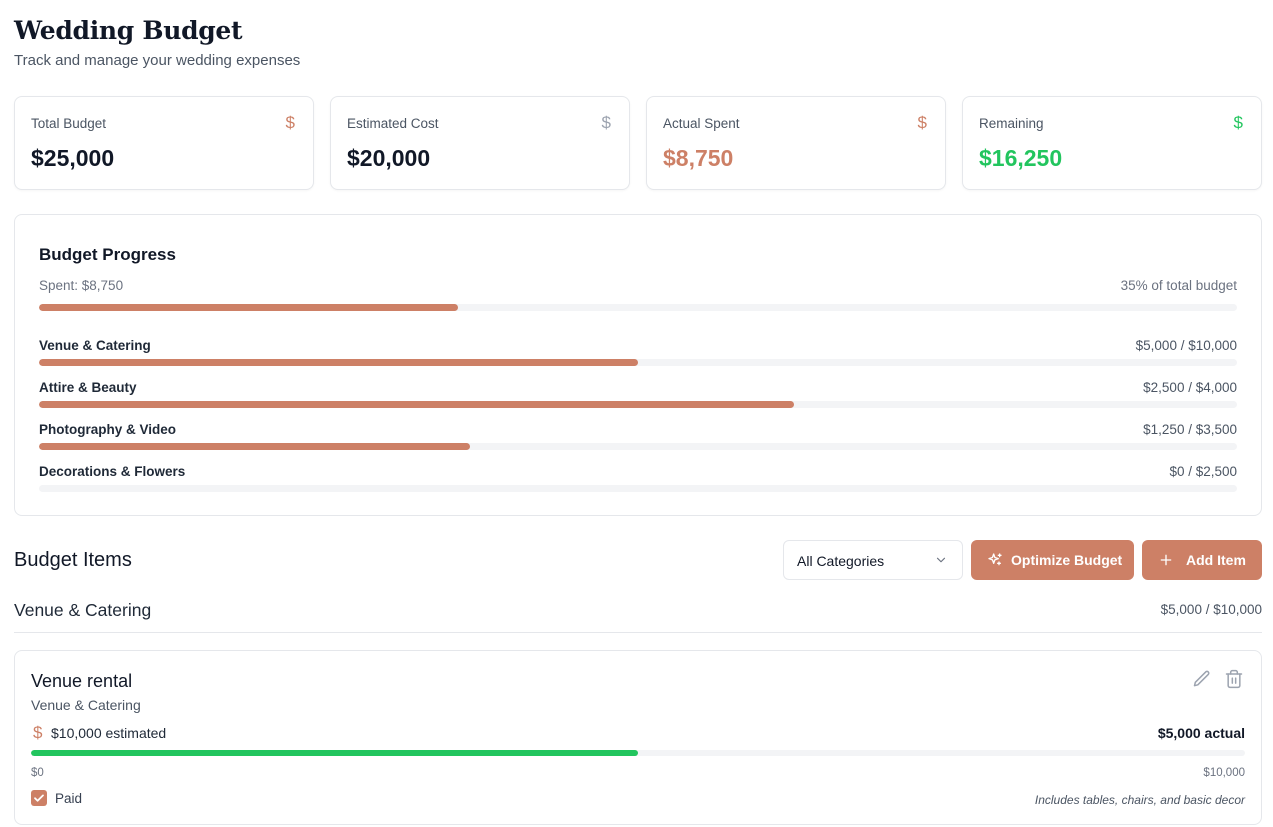 This screenshot has height=827, width=1273. Describe the element at coordinates (95, 345) in the screenshot. I see `category-name: Venue & Catering` at that location.